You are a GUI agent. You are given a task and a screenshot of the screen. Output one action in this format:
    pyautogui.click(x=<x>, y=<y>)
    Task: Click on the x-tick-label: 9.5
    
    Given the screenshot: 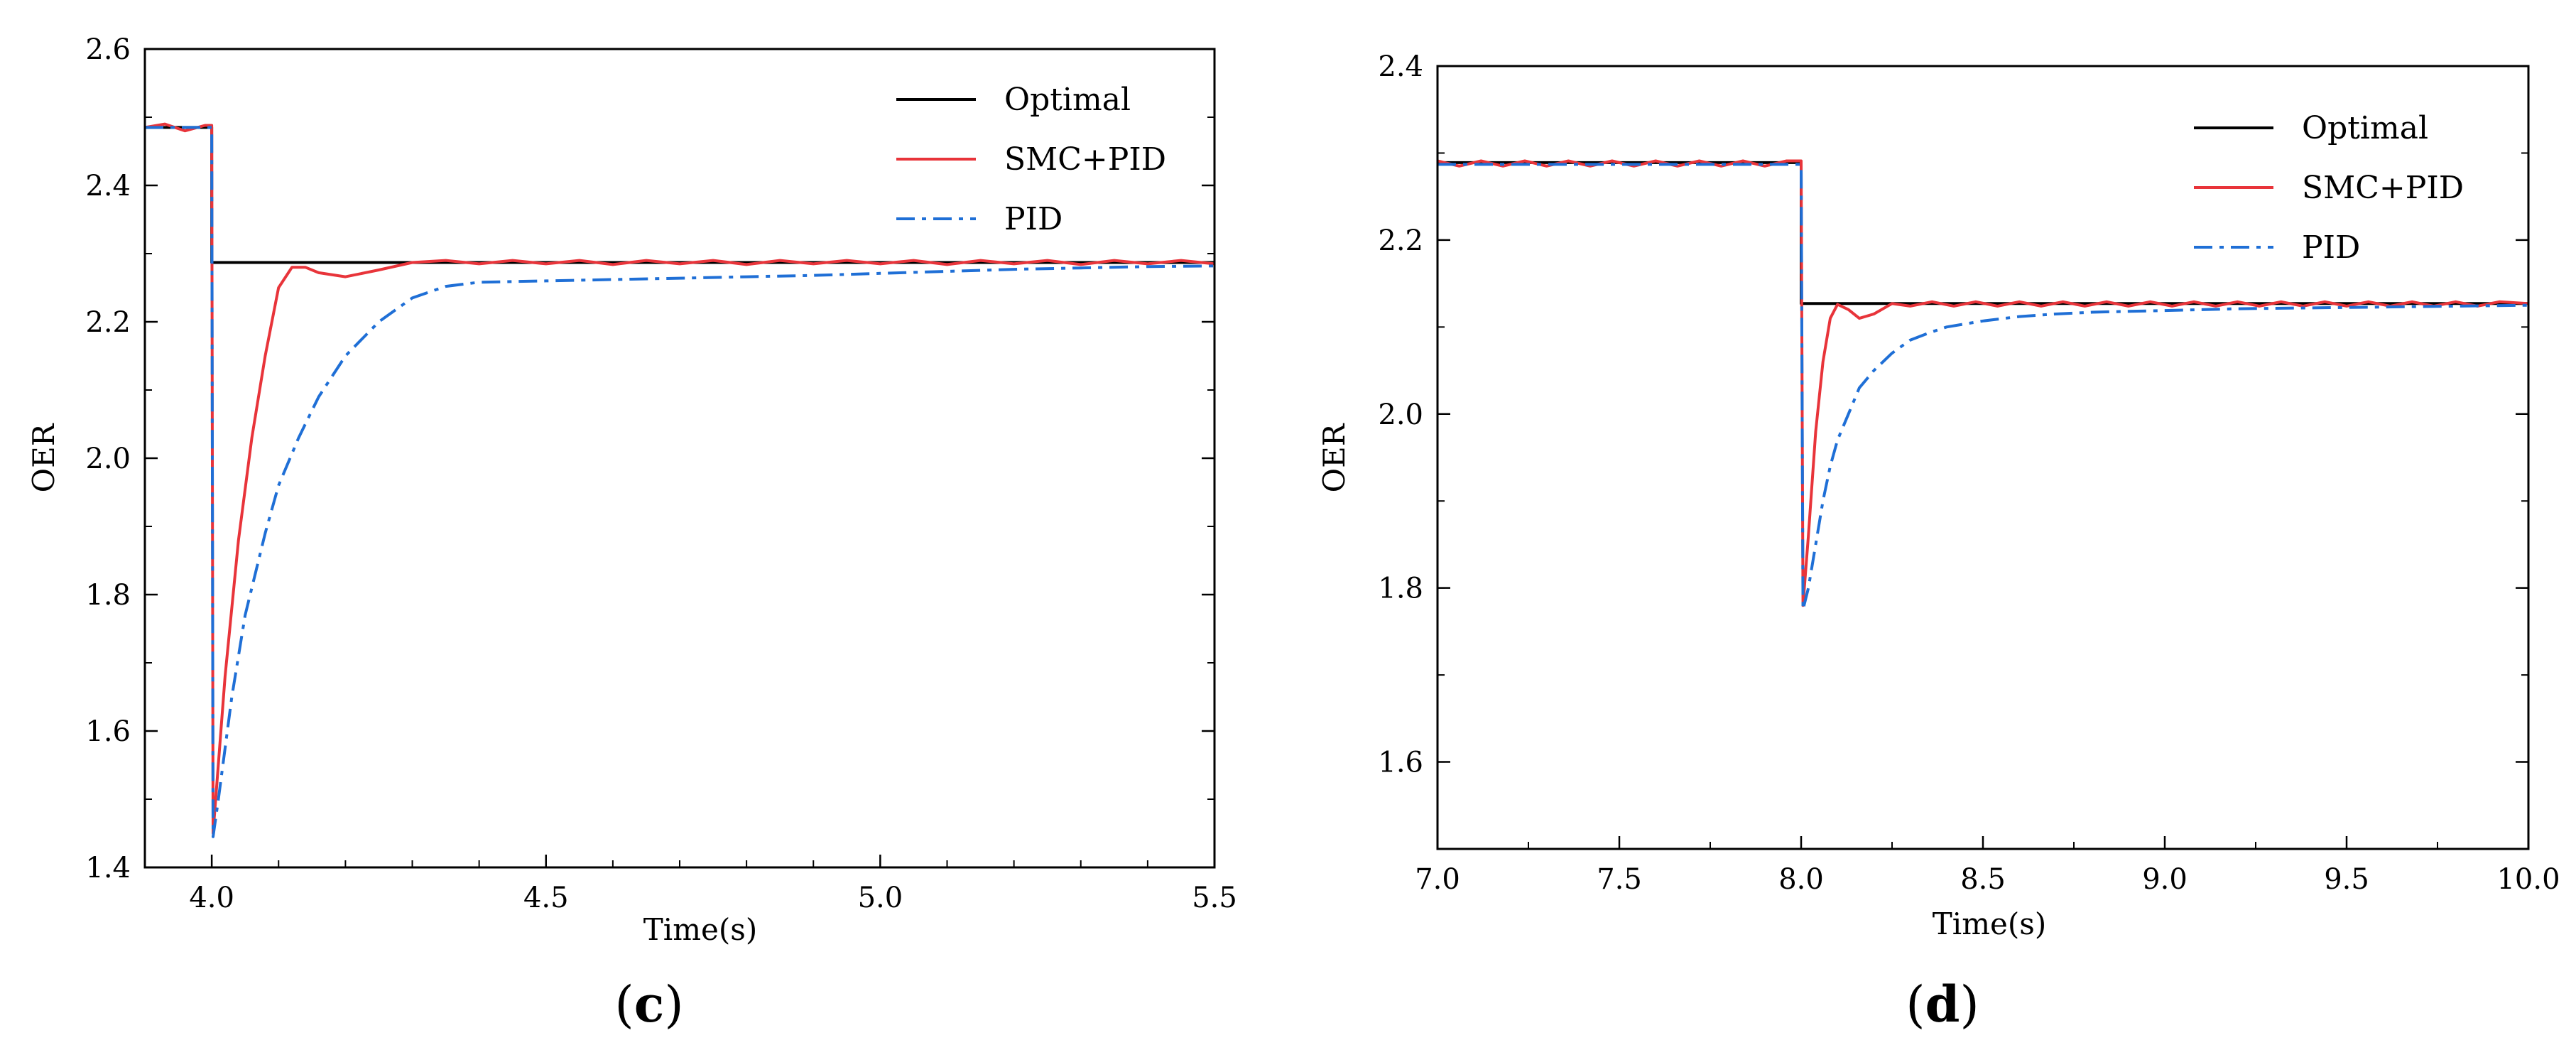 What is the action you would take?
    pyautogui.click(x=2347, y=880)
    